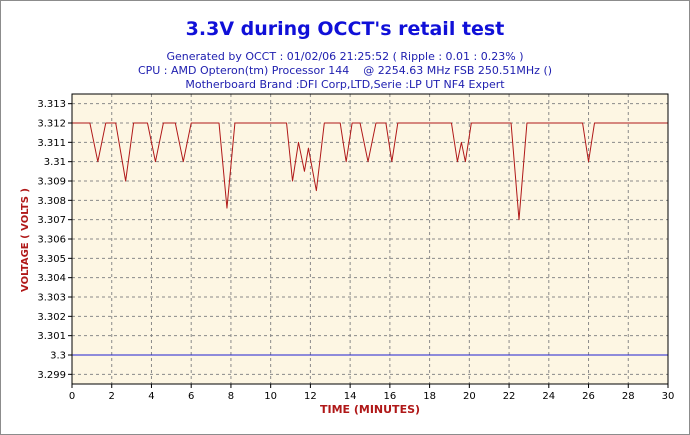  Describe the element at coordinates (469, 396) in the screenshot. I see `x-tick-label: 20` at that location.